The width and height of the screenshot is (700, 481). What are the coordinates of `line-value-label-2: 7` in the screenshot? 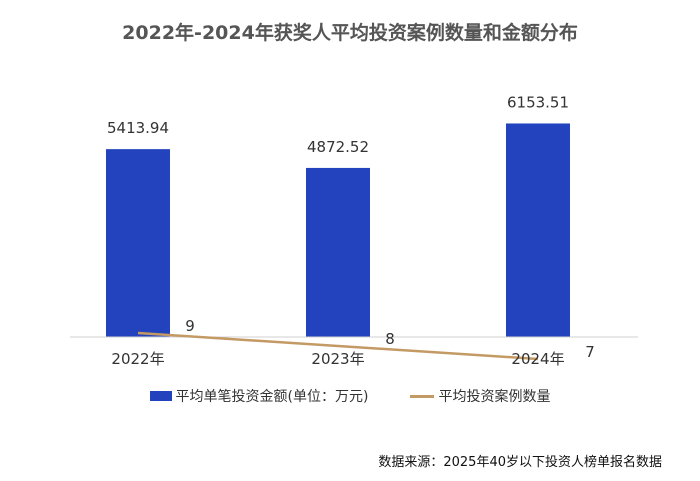 It's located at (590, 352).